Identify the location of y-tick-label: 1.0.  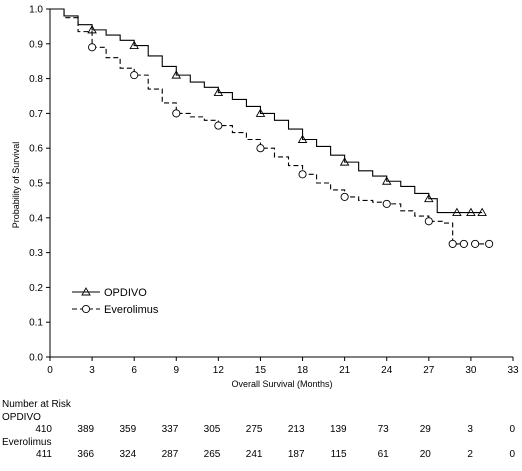
(36, 10).